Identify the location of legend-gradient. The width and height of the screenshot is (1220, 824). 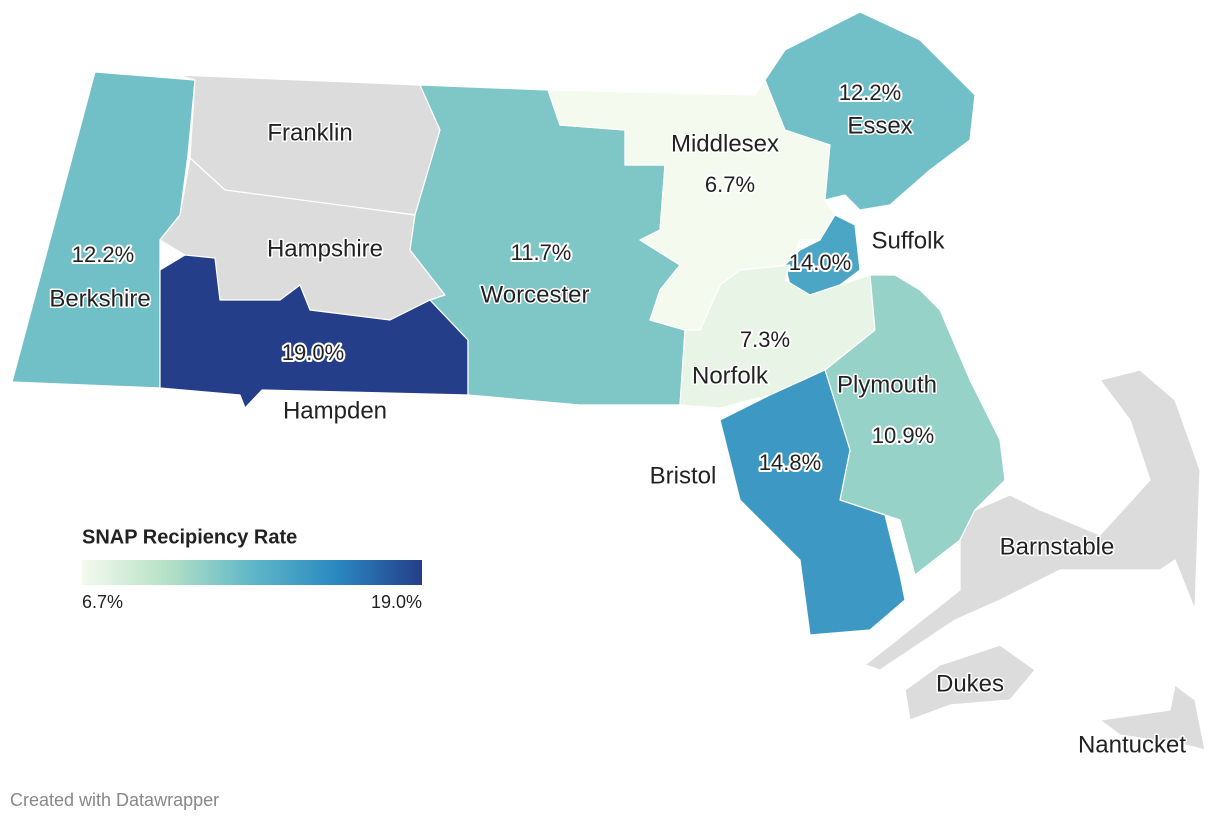
(252, 572).